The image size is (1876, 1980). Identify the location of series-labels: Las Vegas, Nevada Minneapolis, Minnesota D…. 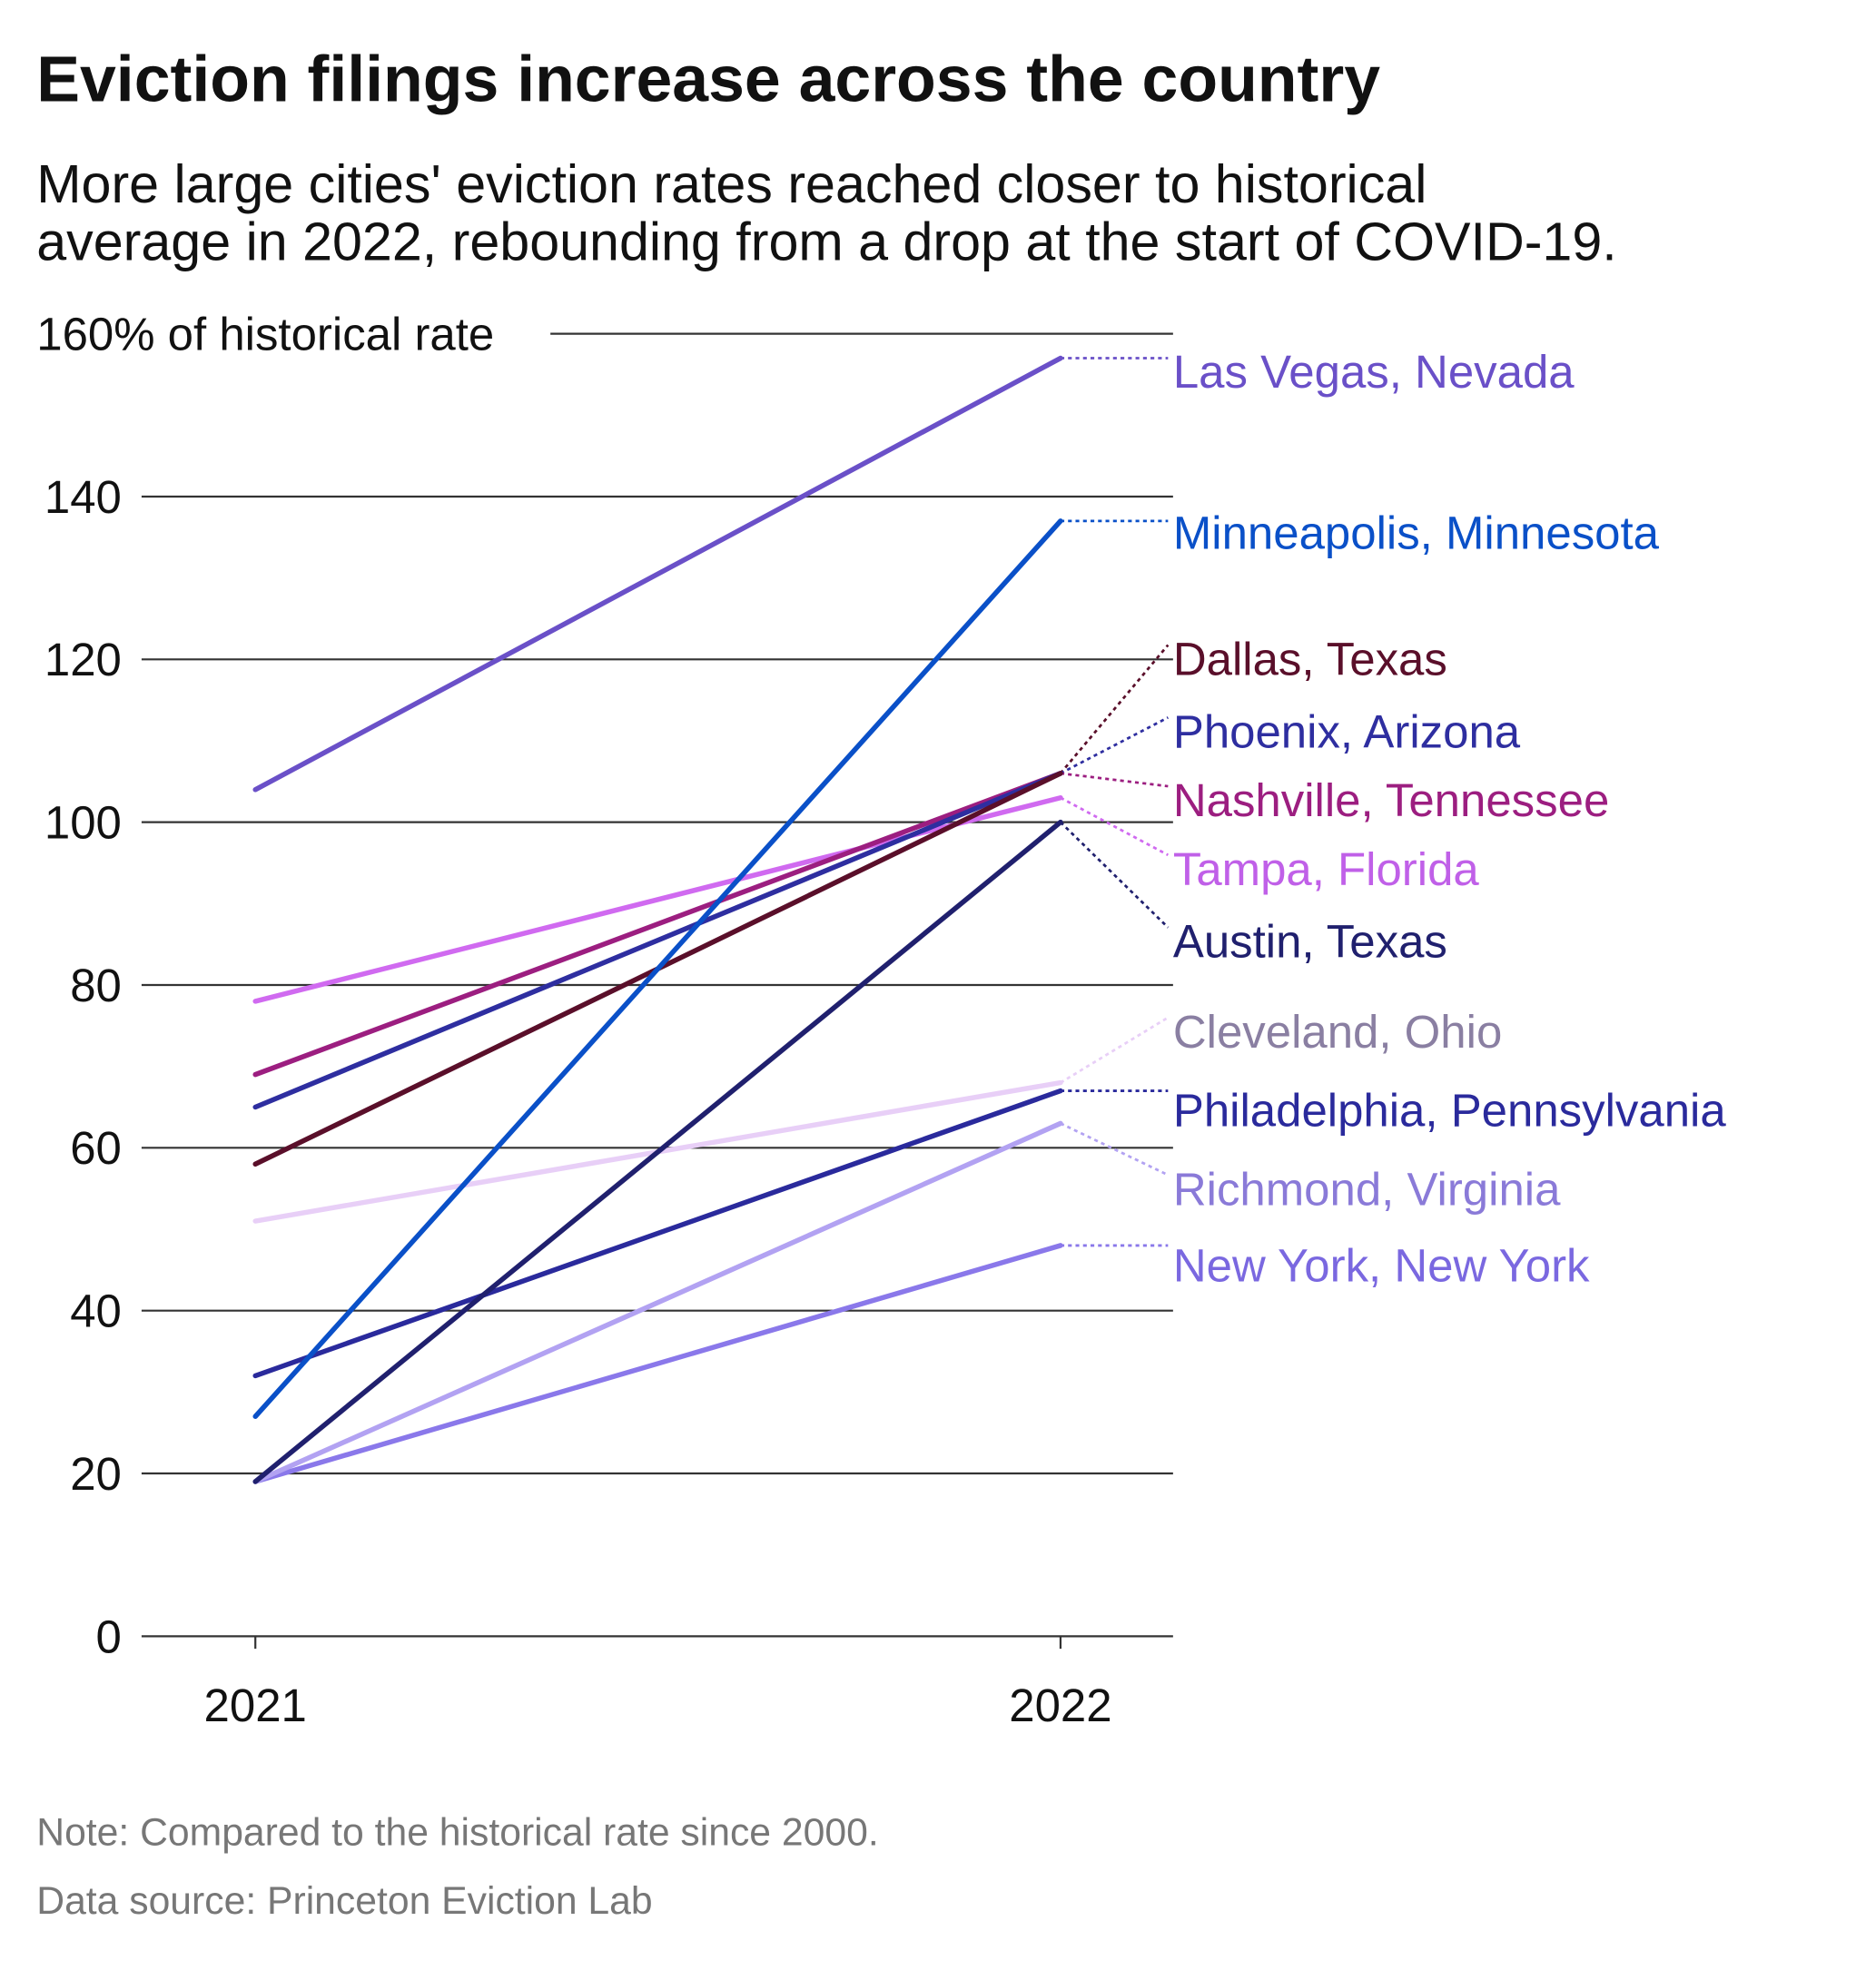
(1450, 819).